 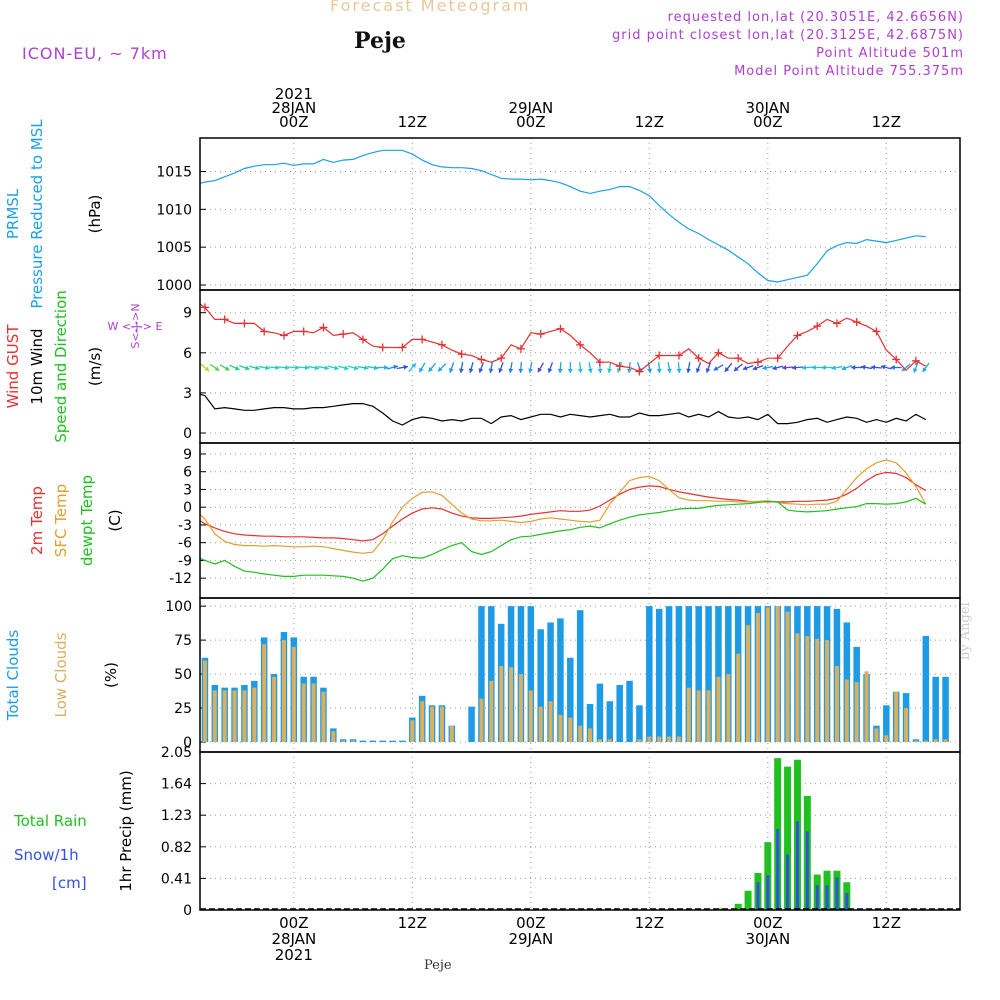 I want to click on axis-label: dewpt Temp, so click(x=87, y=520).